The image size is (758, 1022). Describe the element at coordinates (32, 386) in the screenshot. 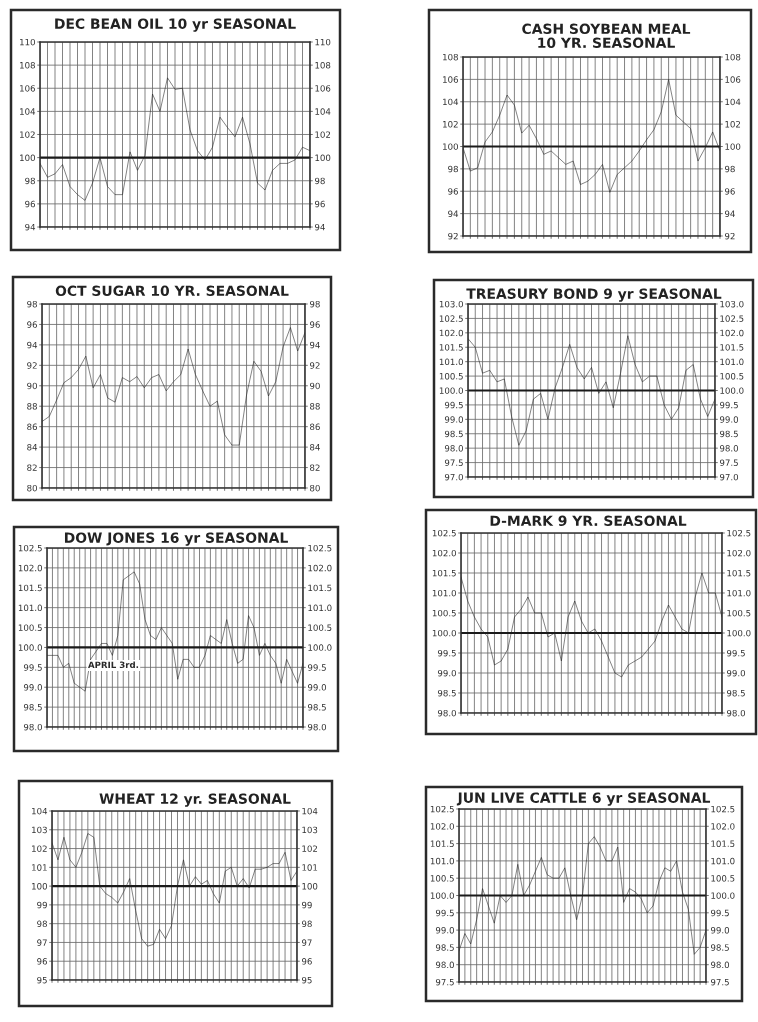

I see `y-tick-label: 90` at that location.